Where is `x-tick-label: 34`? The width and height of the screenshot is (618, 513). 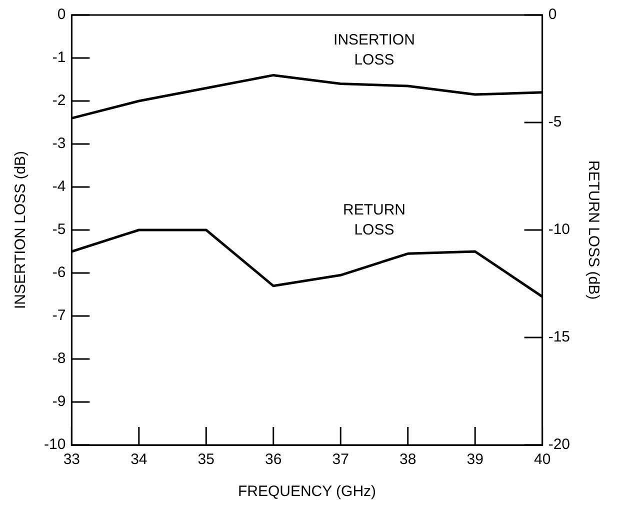
x-tick-label: 34 is located at coordinates (139, 459).